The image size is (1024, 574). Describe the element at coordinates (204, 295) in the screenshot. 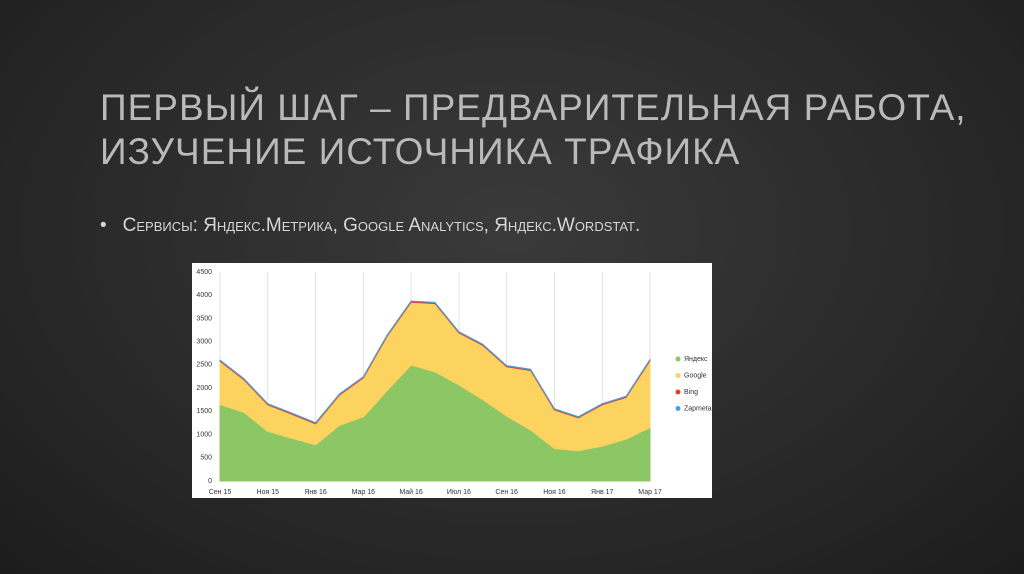

I see `y-tick-label: 4000` at that location.